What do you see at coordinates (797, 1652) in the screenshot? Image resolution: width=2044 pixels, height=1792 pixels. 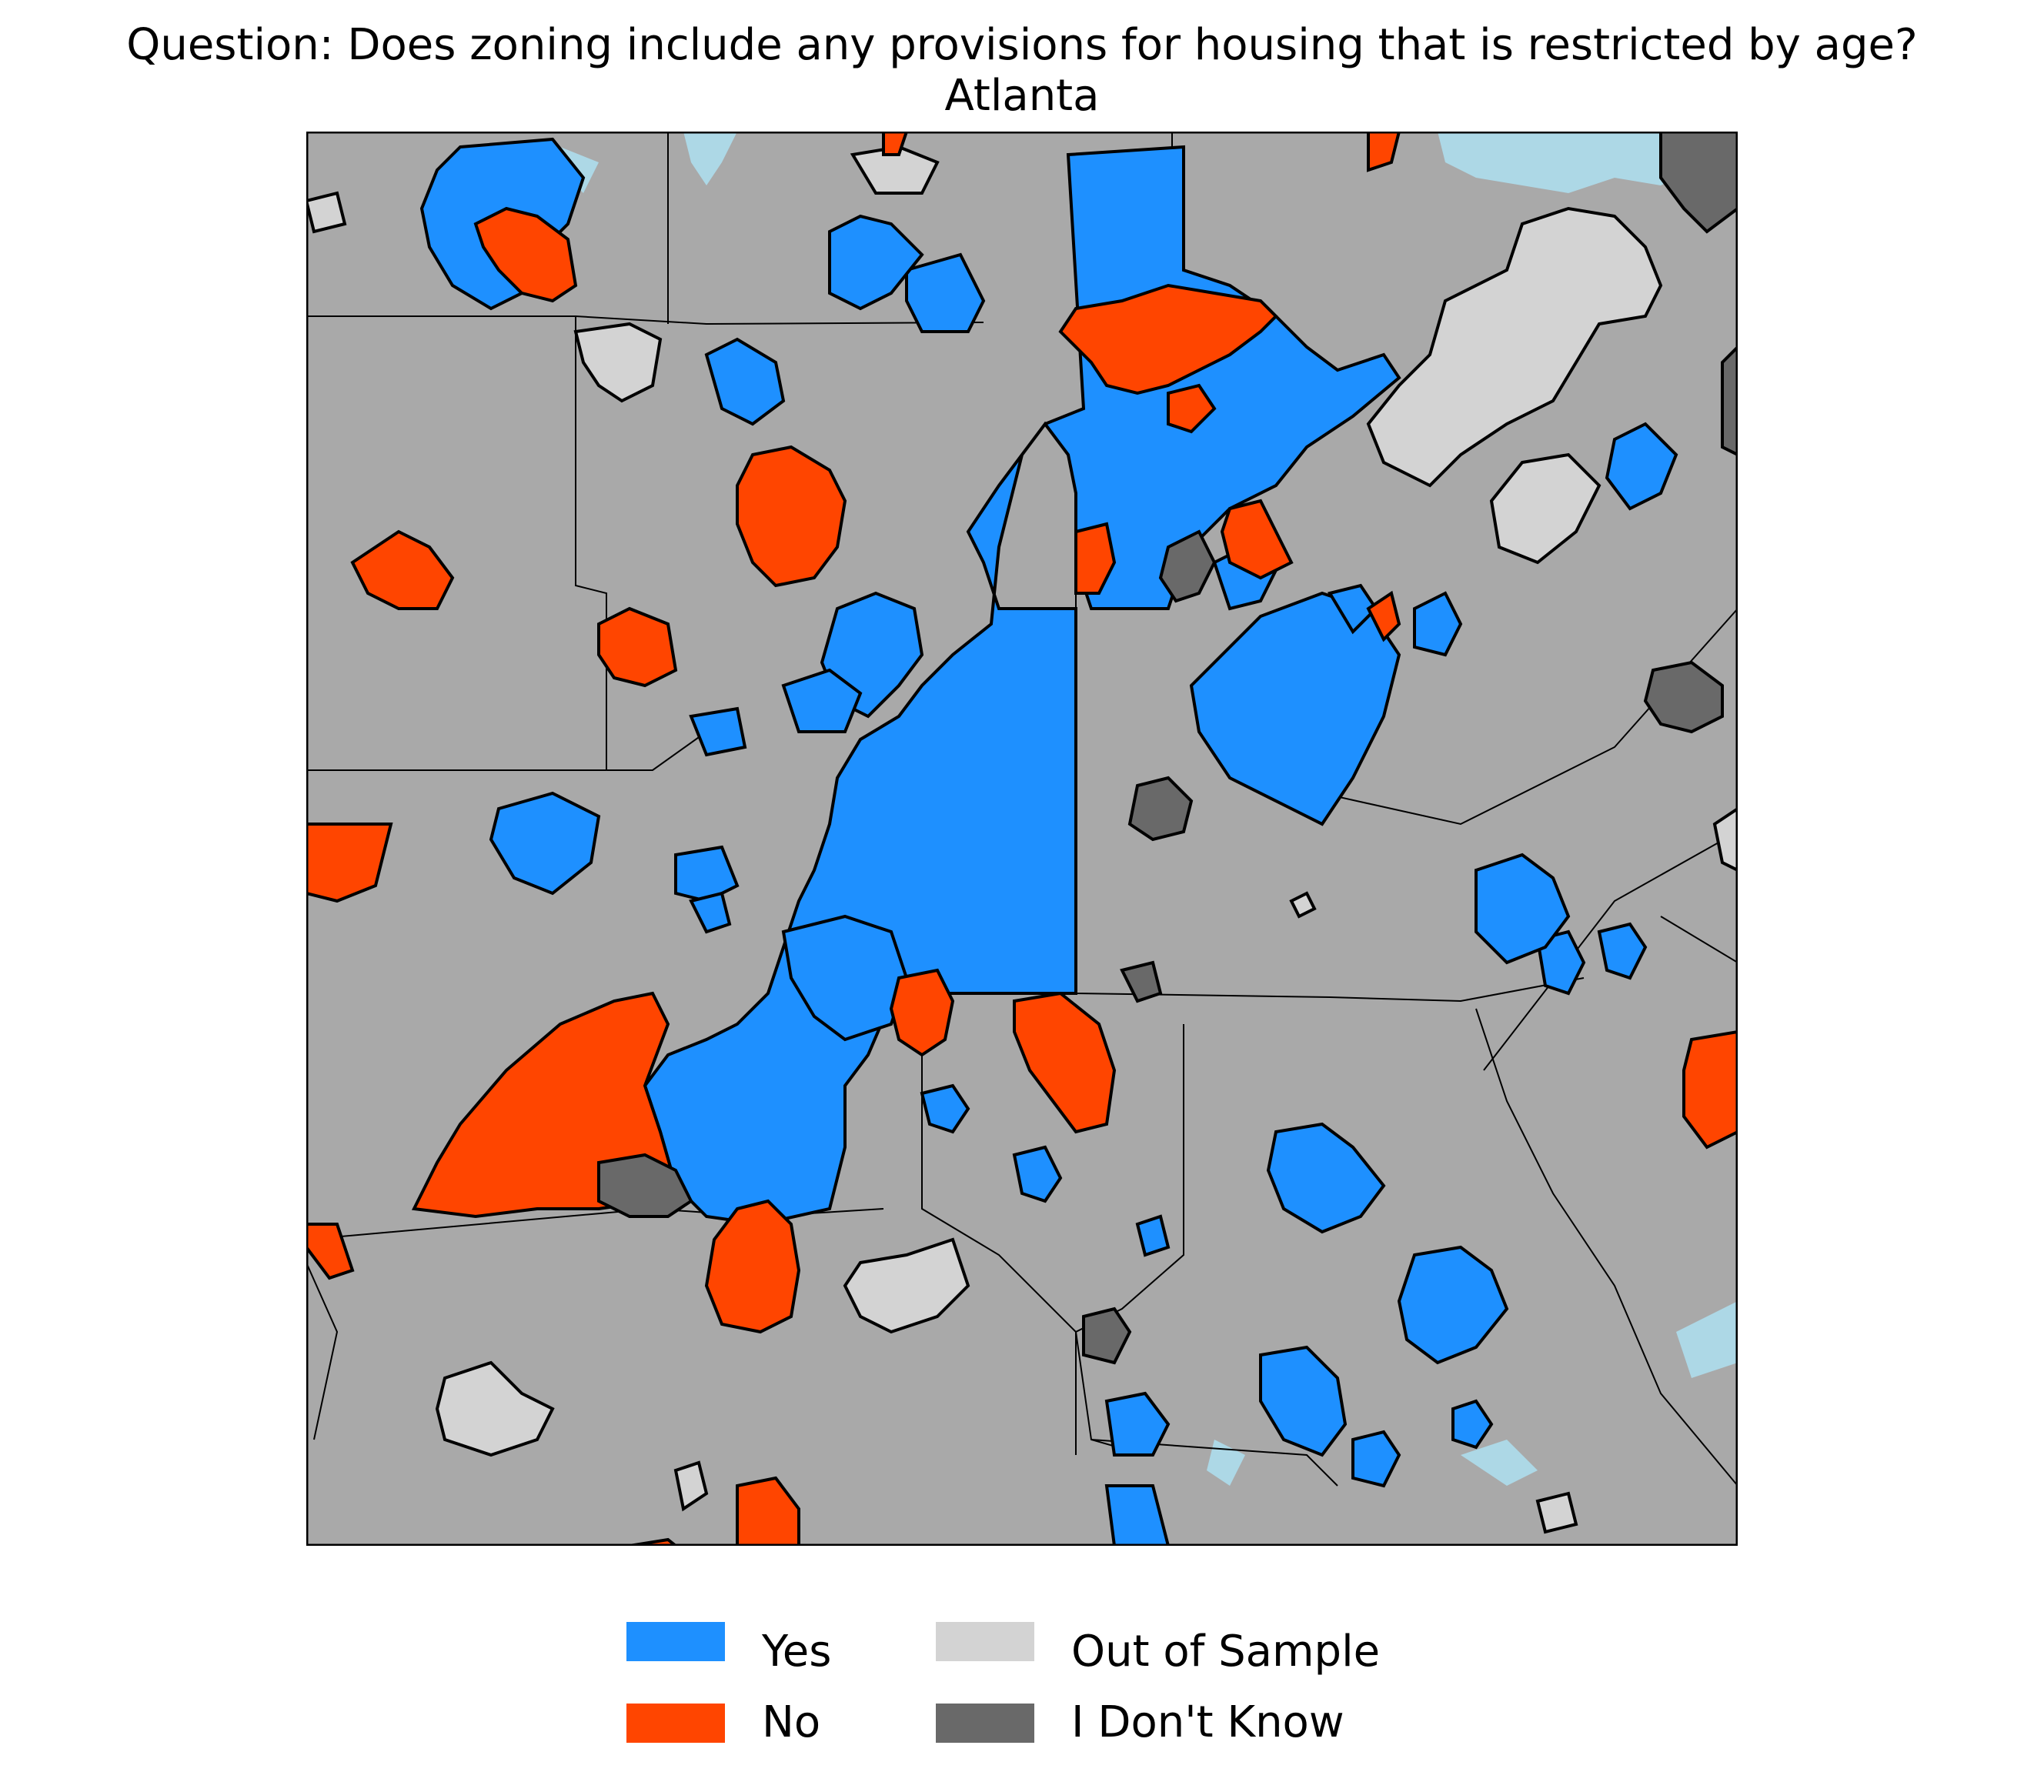 I see `legend-label-yes: Yes` at bounding box center [797, 1652].